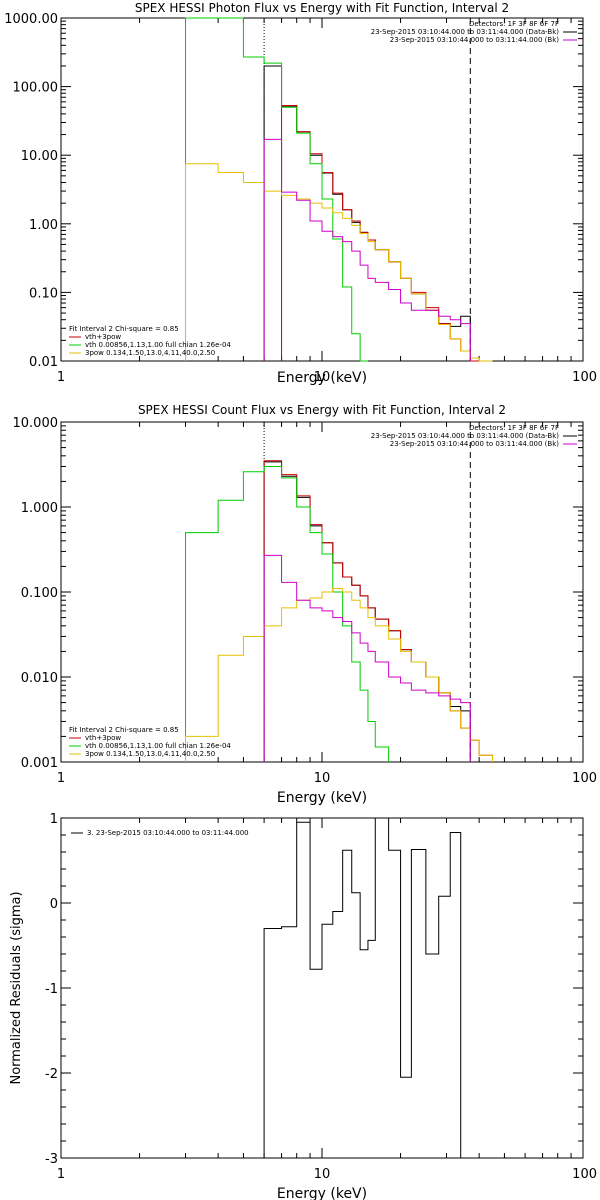 The height and width of the screenshot is (1200, 600). Describe the element at coordinates (36, 88) in the screenshot. I see `y-tick-label: 100.00` at that location.